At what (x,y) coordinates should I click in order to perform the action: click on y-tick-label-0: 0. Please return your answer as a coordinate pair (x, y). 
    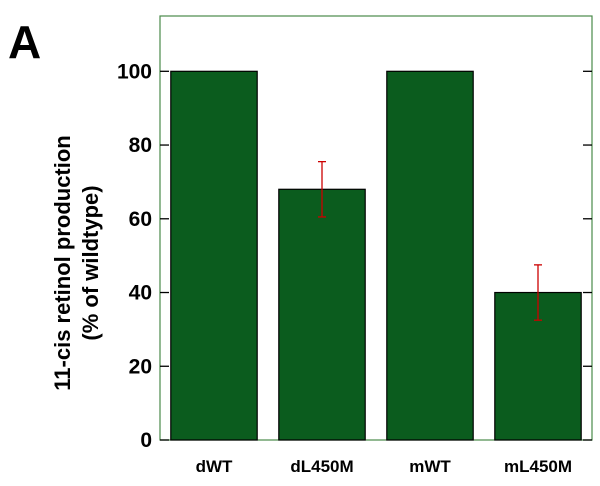
    Looking at the image, I should click on (146, 440).